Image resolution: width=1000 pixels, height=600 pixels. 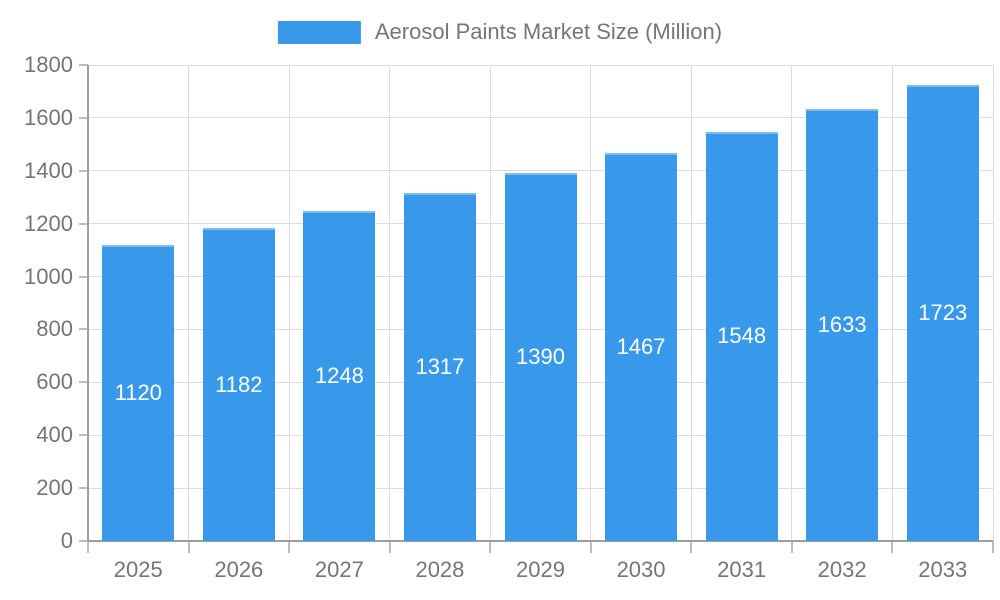 I want to click on x-axis-label: 2030, so click(x=641, y=569).